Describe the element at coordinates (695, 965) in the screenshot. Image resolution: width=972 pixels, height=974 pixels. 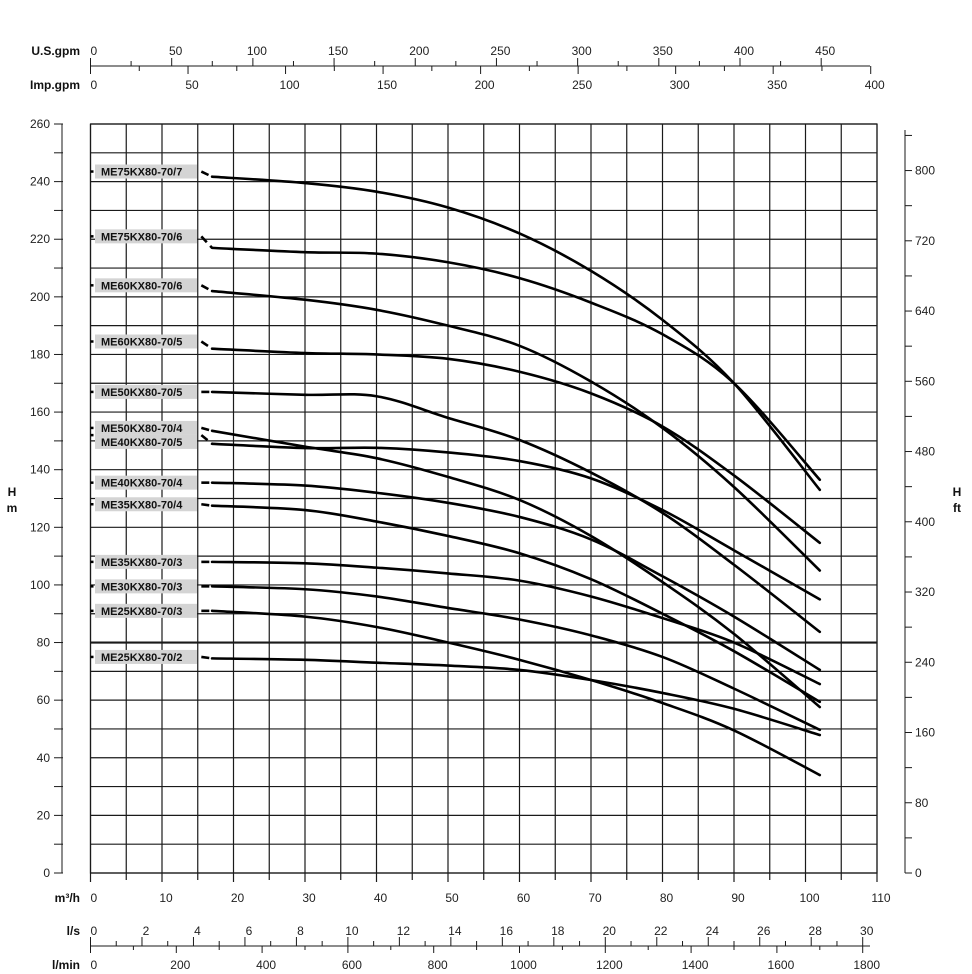
I see `lmin-tick-label: 1400` at that location.